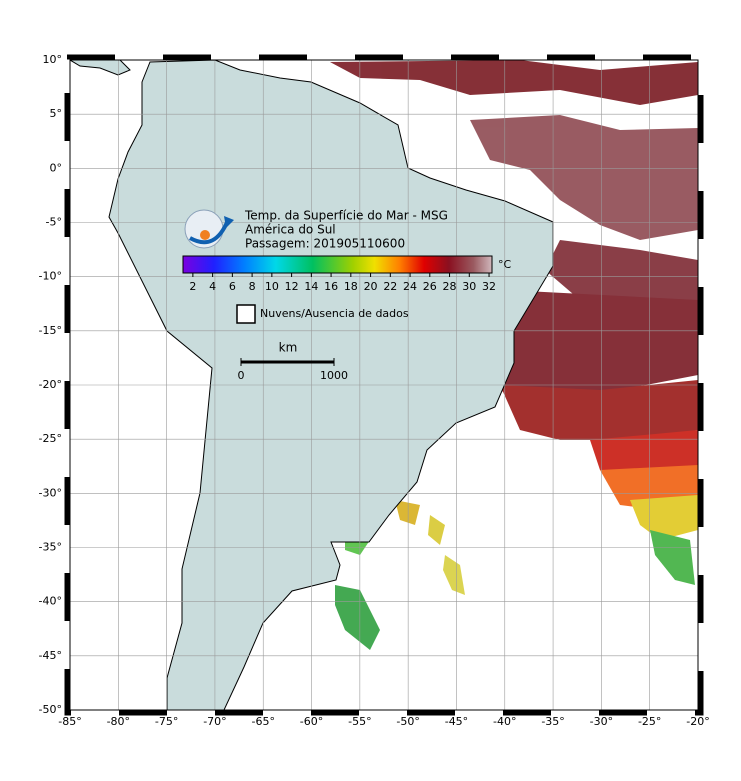  What do you see at coordinates (334, 313) in the screenshot?
I see `legend-label: Nuvens/Ausencia de dados` at bounding box center [334, 313].